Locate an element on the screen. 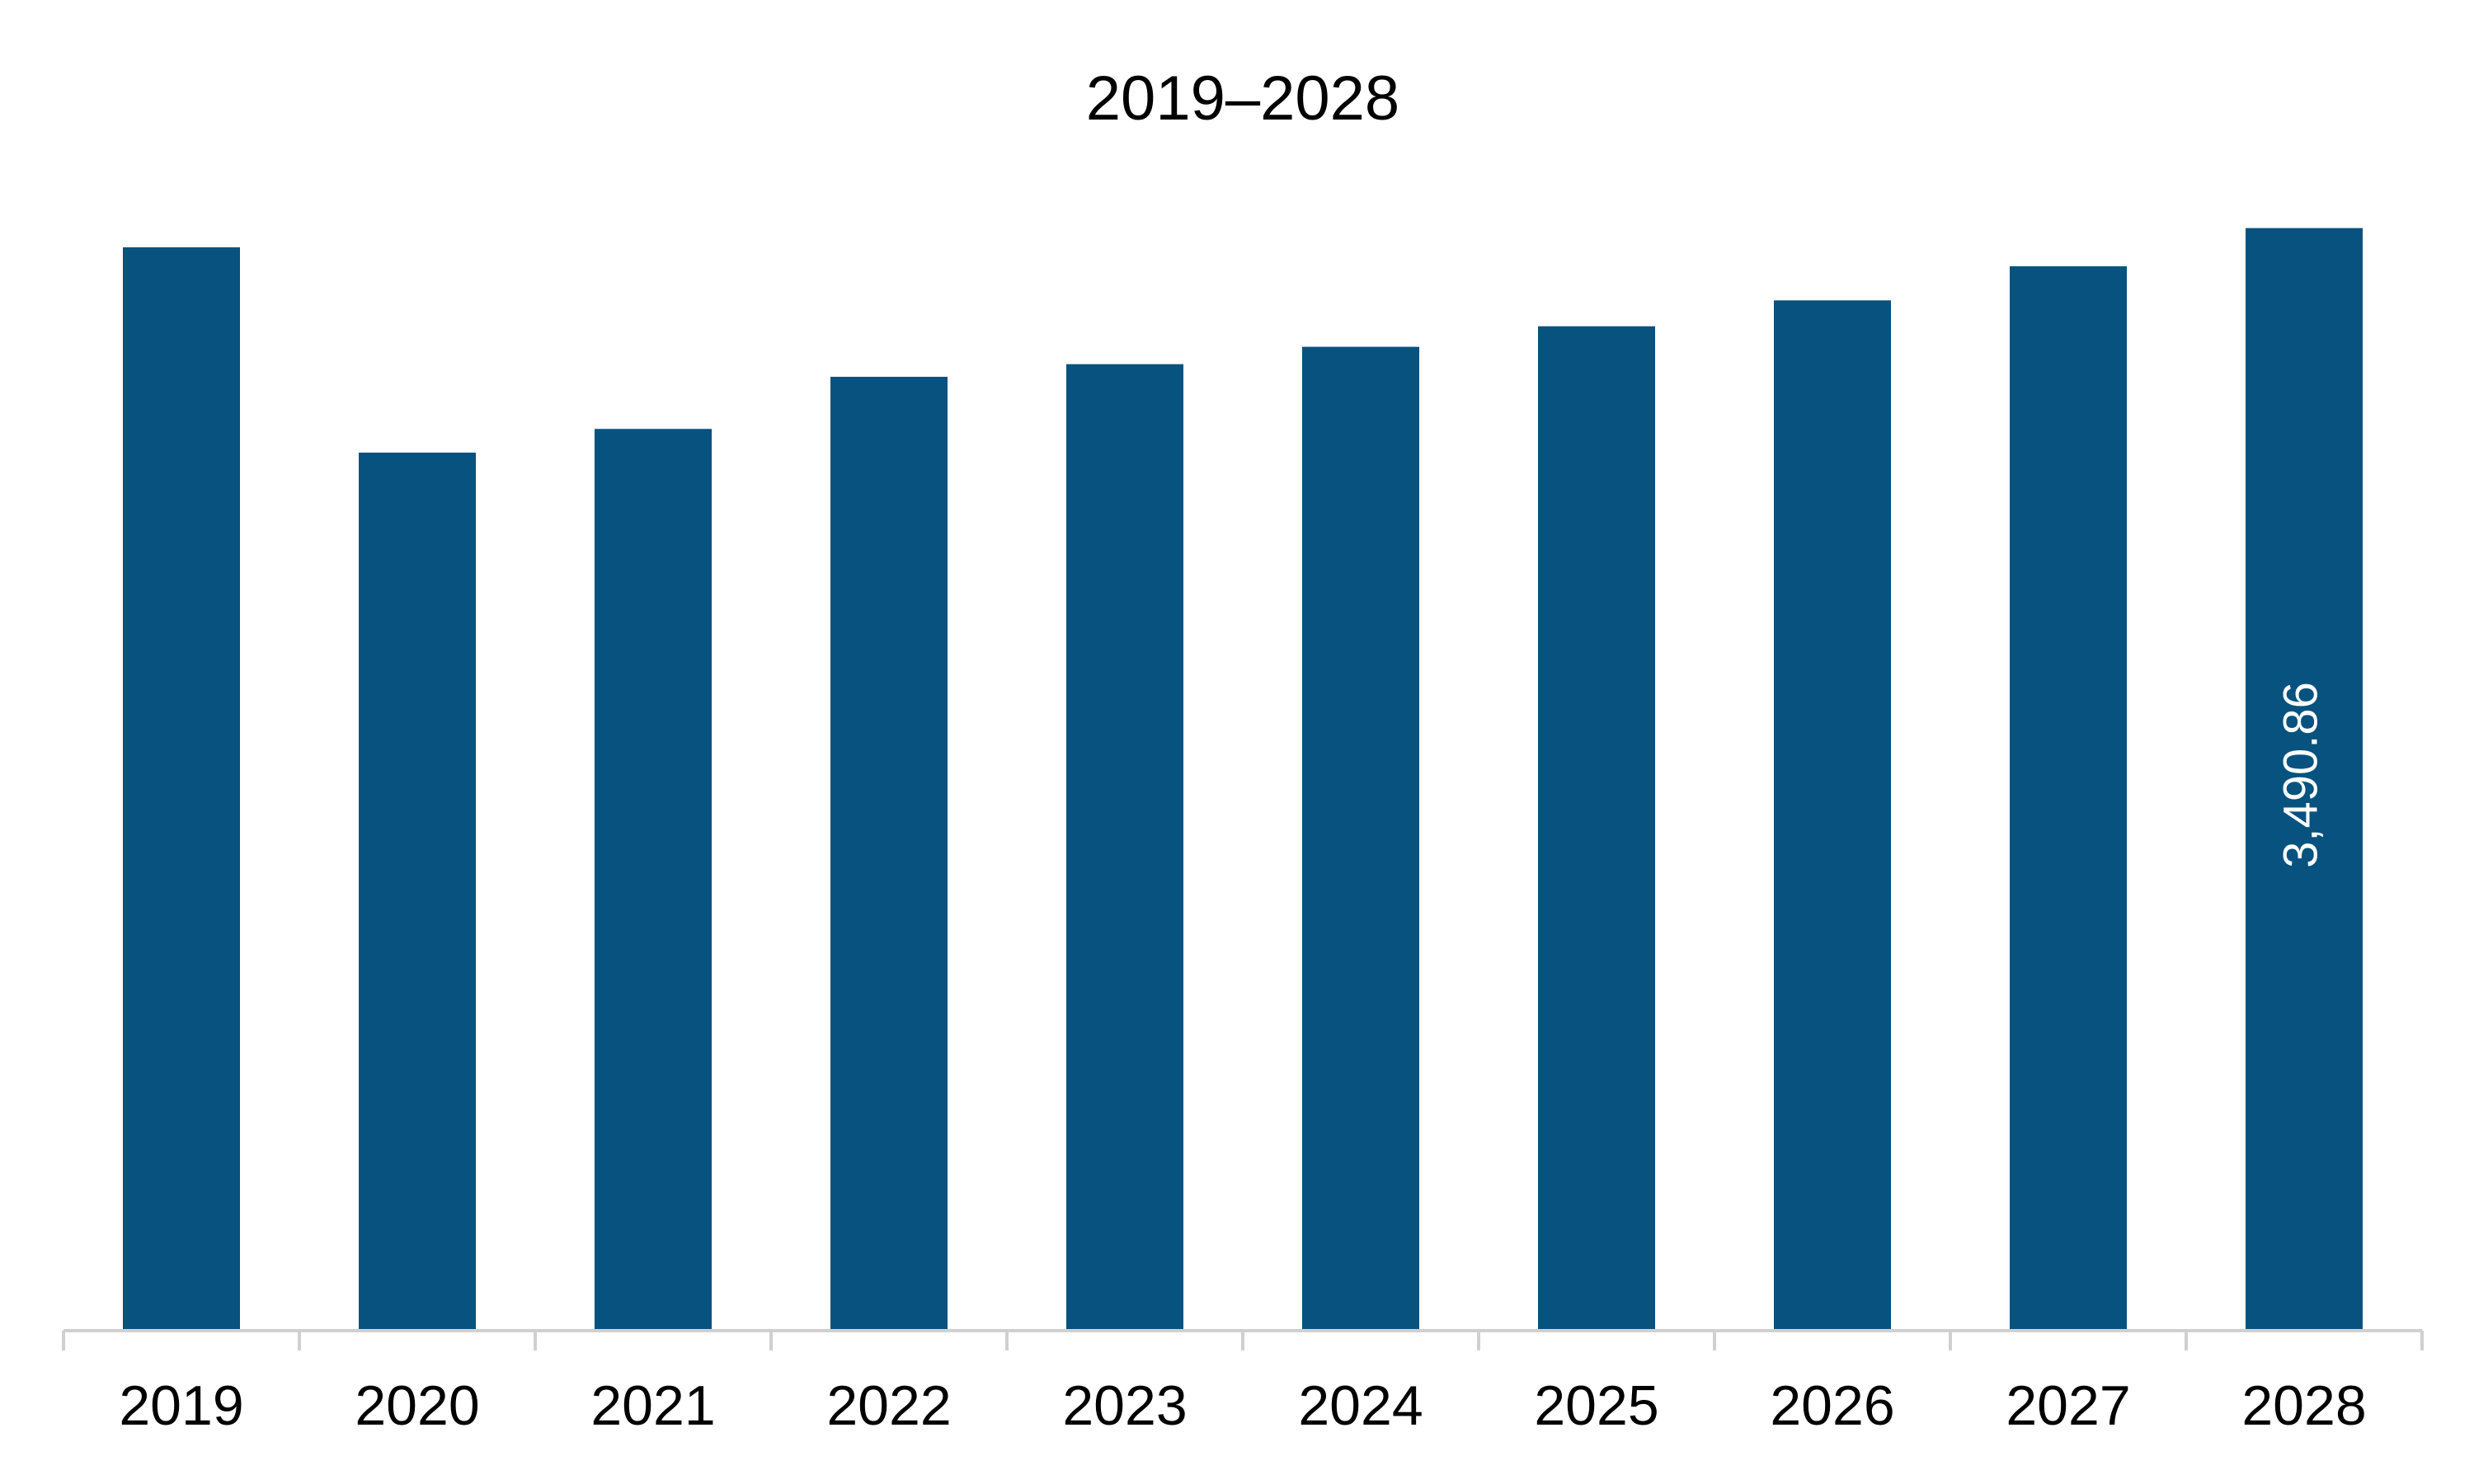 The width and height of the screenshot is (2474, 1484). x-tick-label-2021: 2021 is located at coordinates (652, 1405).